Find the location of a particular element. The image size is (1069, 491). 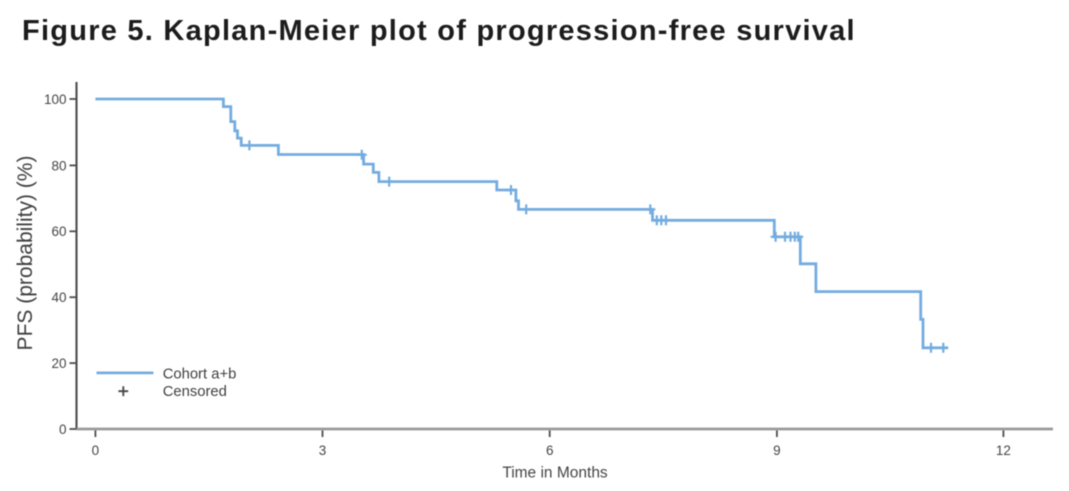

svg-text: 12 is located at coordinates (1003, 450).